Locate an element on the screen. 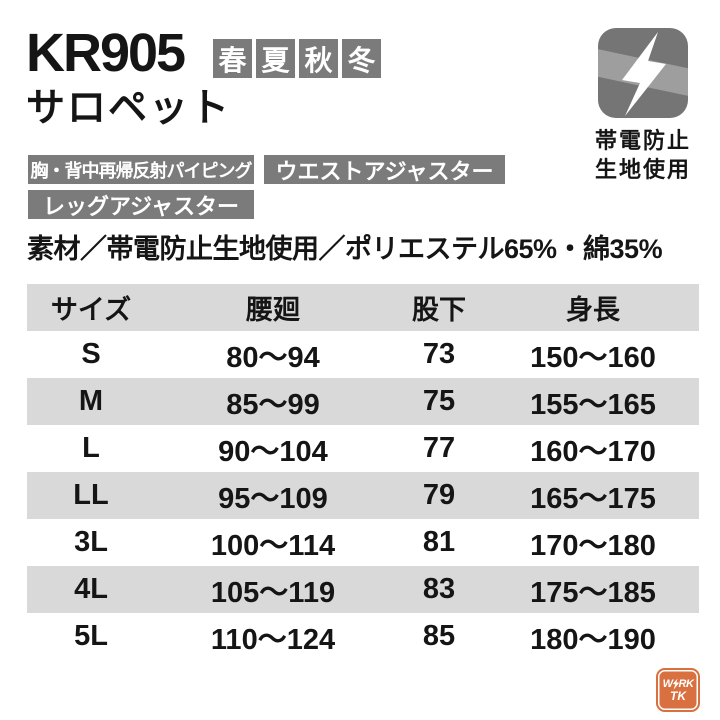 This screenshot has width=720, height=720. column-header-waist: 腰廻 is located at coordinates (273, 310).